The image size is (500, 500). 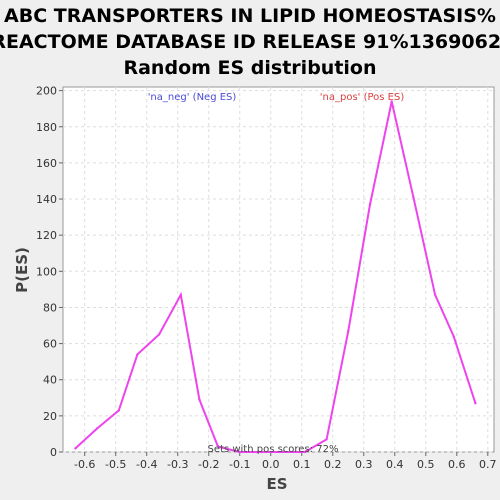 What do you see at coordinates (177, 464) in the screenshot?
I see `x-tick-label: -0.3` at bounding box center [177, 464].